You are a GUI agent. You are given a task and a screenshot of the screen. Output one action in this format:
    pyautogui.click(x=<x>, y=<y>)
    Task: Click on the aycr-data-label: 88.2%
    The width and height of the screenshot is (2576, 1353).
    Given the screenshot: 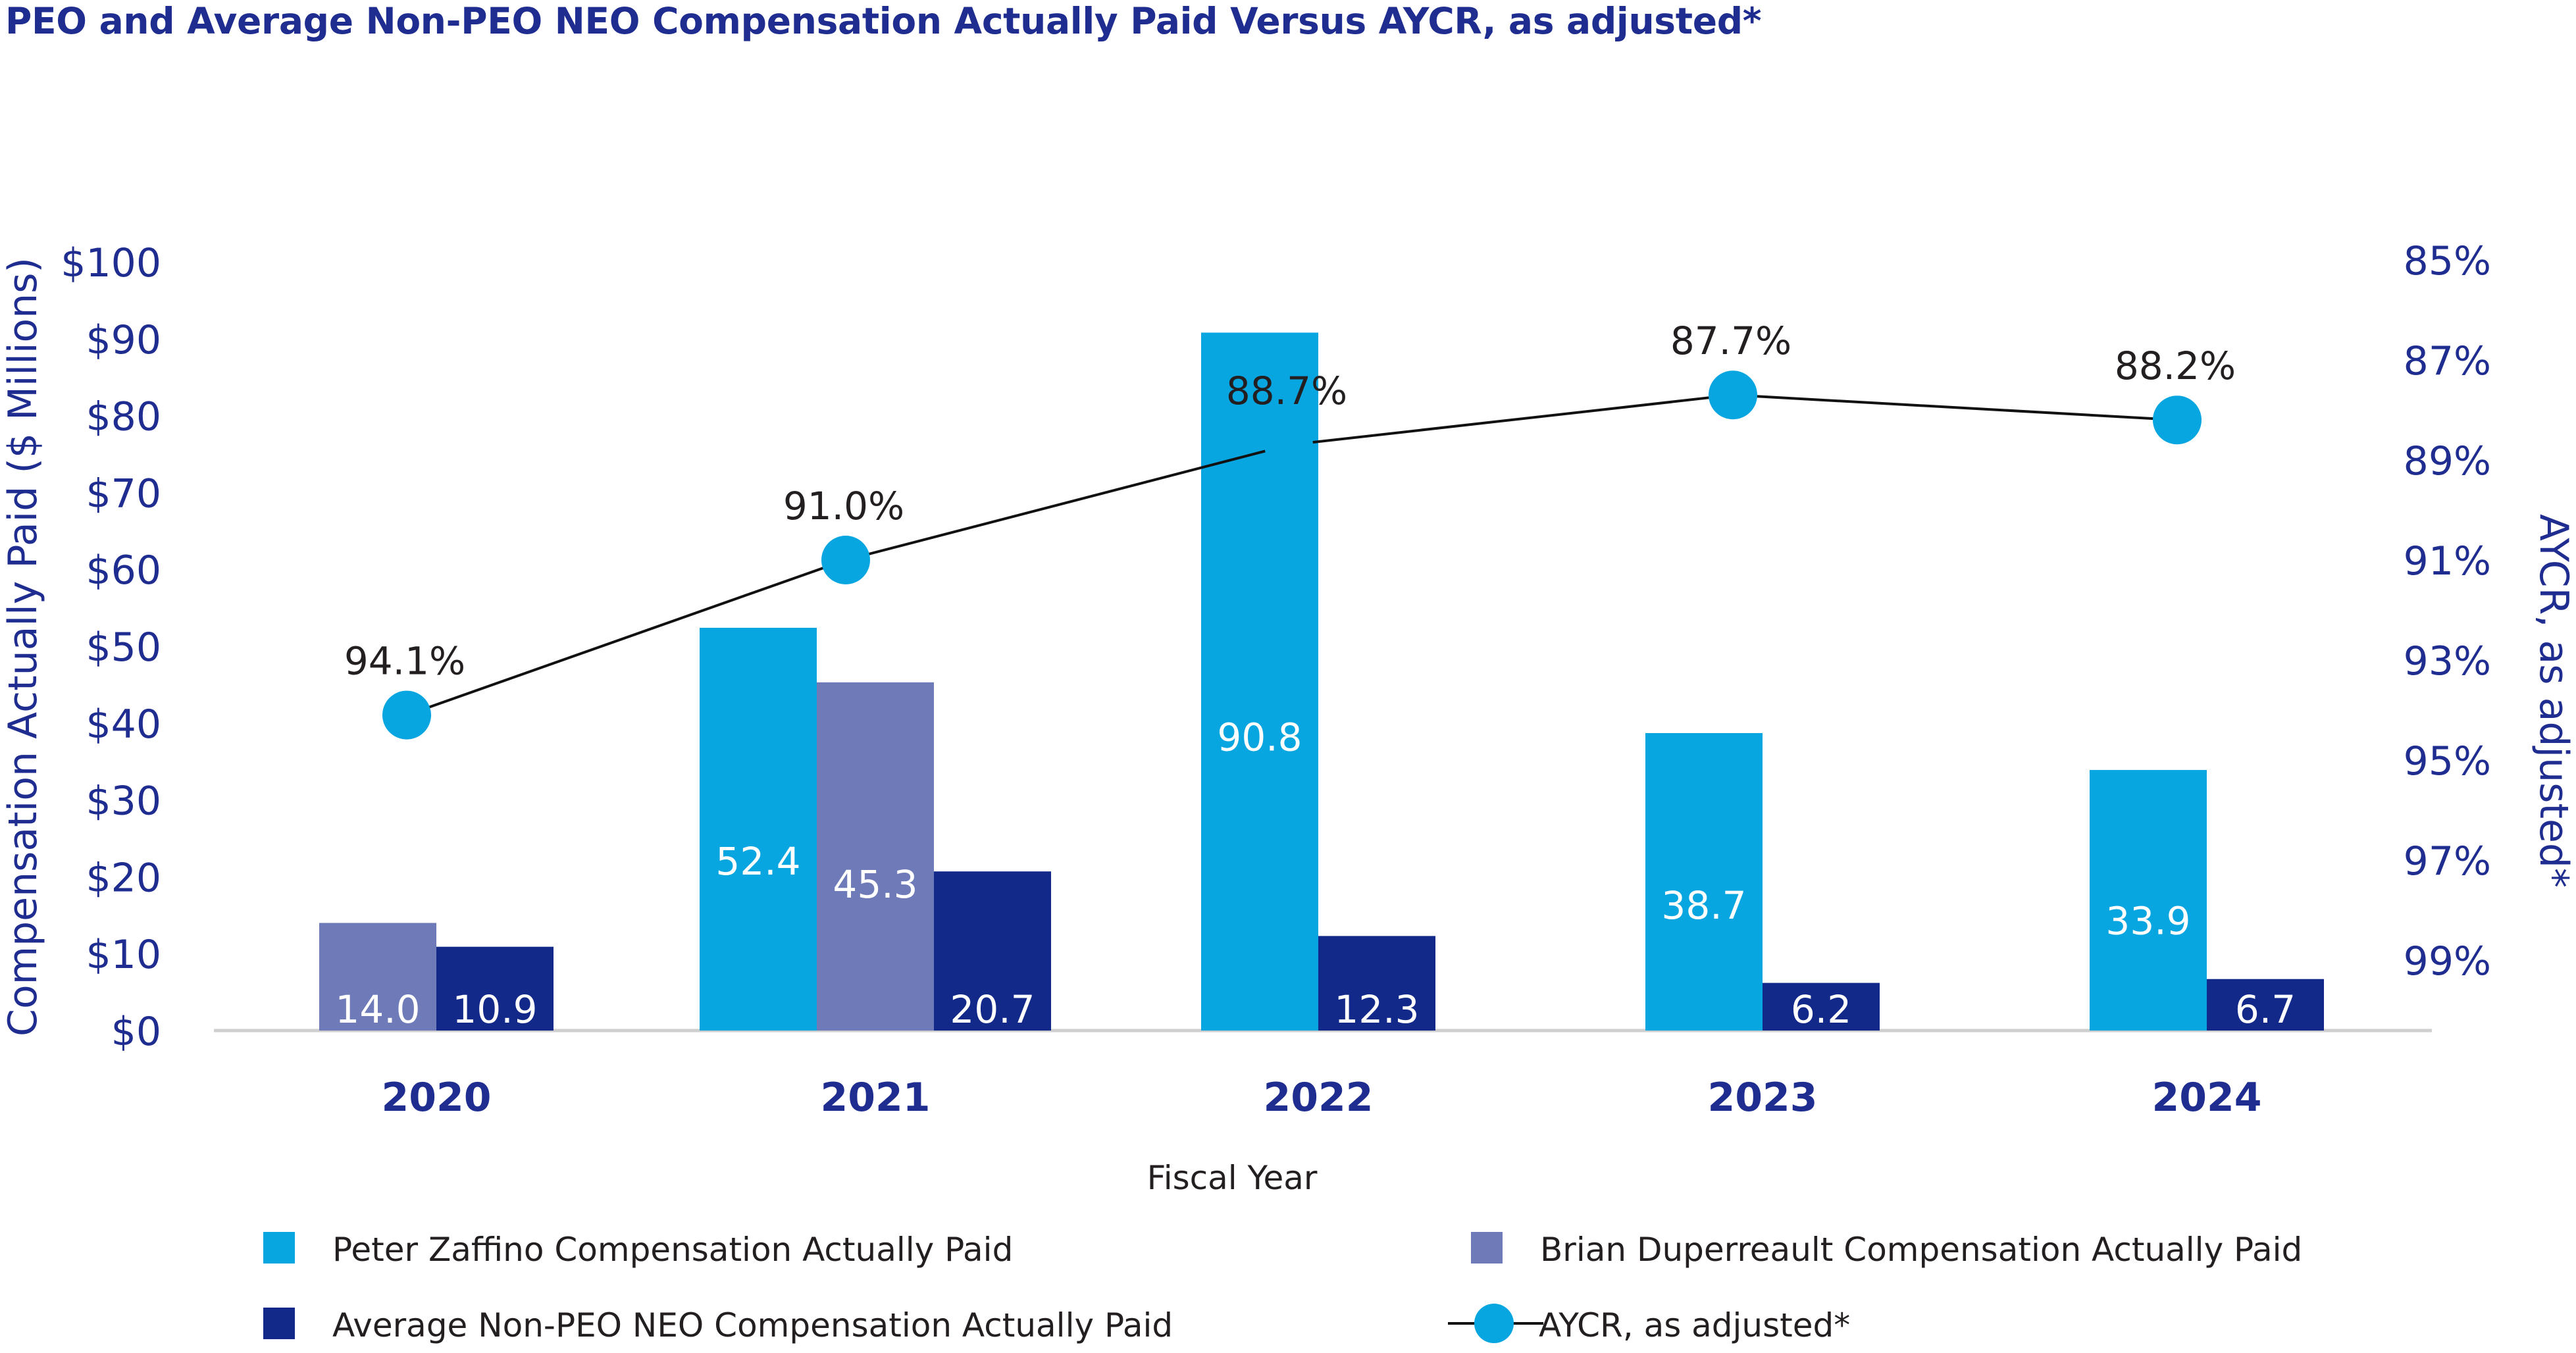 What is the action you would take?
    pyautogui.click(x=2175, y=366)
    